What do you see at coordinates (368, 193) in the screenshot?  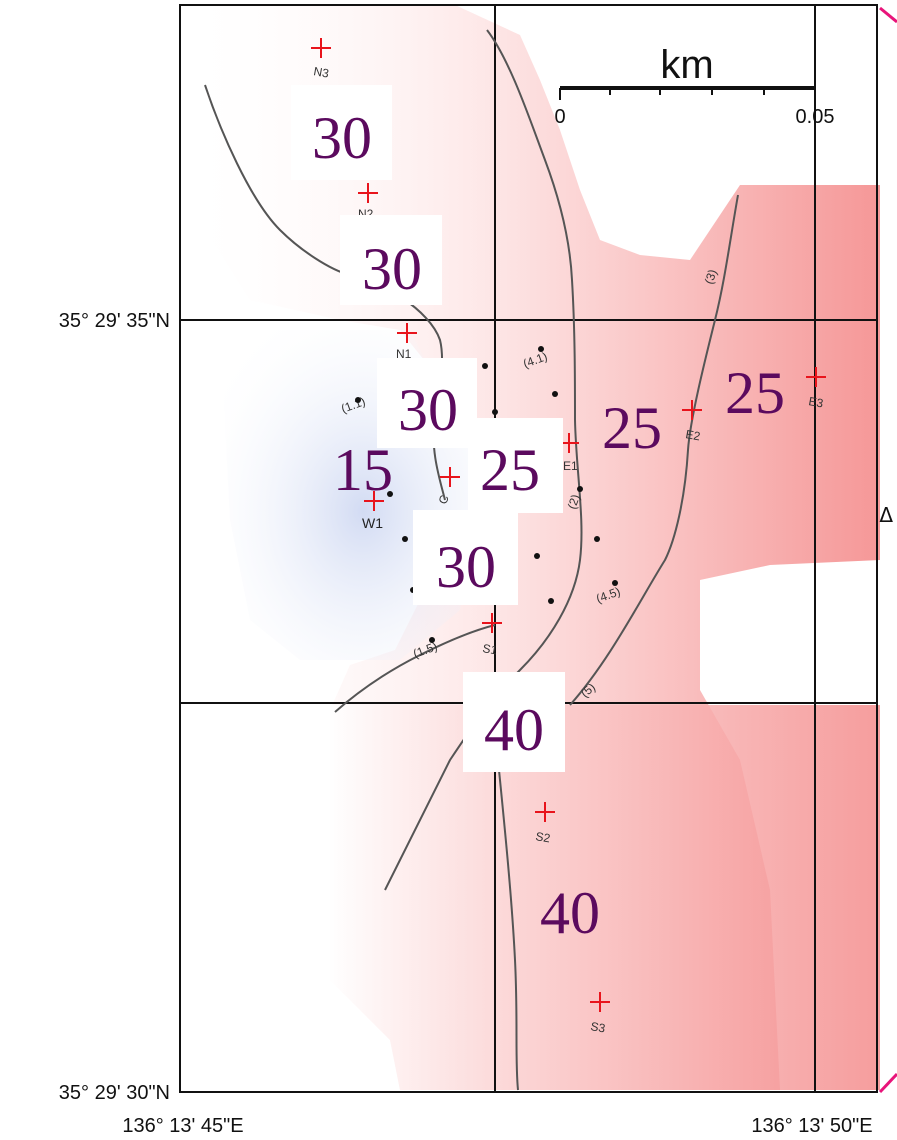 I see `station-marker-n2` at bounding box center [368, 193].